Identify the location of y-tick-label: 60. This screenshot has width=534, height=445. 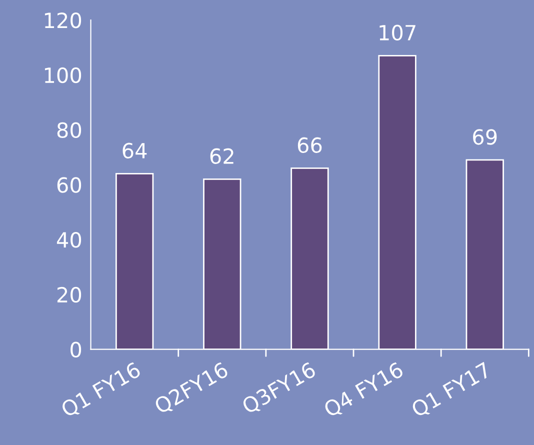
(69, 185).